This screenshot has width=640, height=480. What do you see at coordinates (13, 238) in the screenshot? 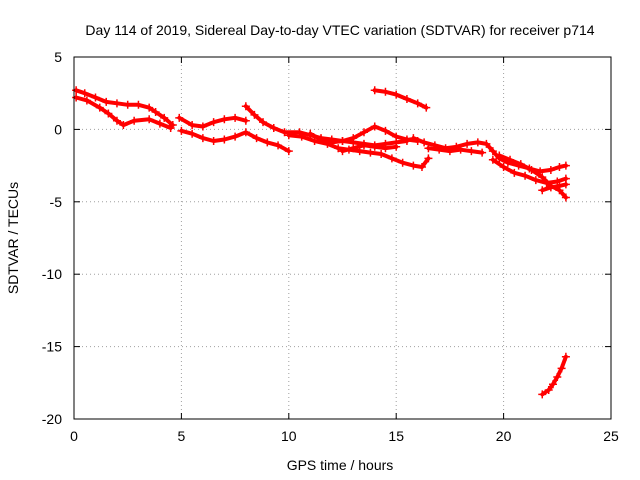
I see `y-axis-label: SDTVAR / TECUs` at bounding box center [13, 238].